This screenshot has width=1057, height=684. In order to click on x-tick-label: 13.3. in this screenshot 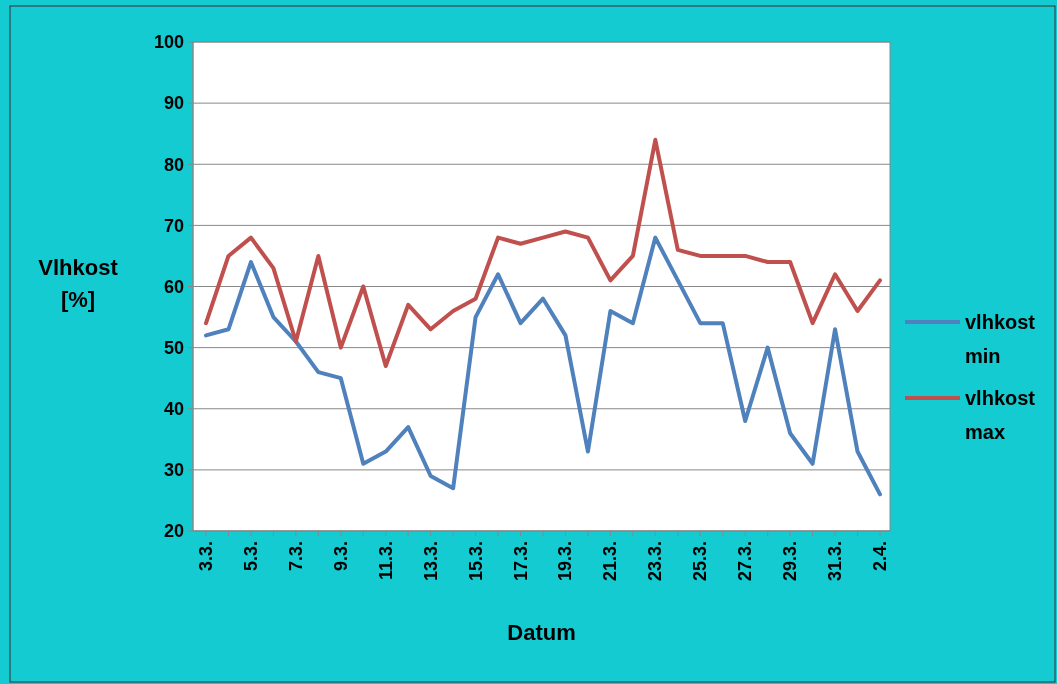, I will do `click(430, 561)`.